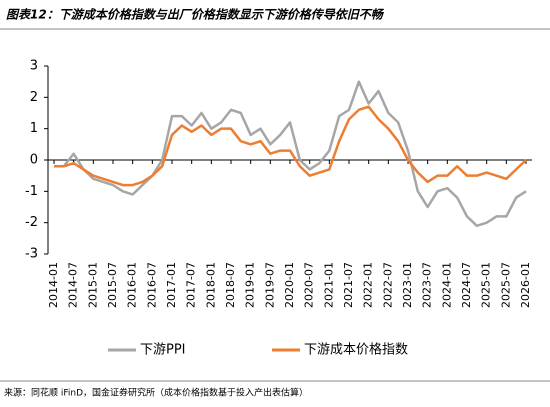  I want to click on x-tick-label: 2014-01, so click(53, 285).